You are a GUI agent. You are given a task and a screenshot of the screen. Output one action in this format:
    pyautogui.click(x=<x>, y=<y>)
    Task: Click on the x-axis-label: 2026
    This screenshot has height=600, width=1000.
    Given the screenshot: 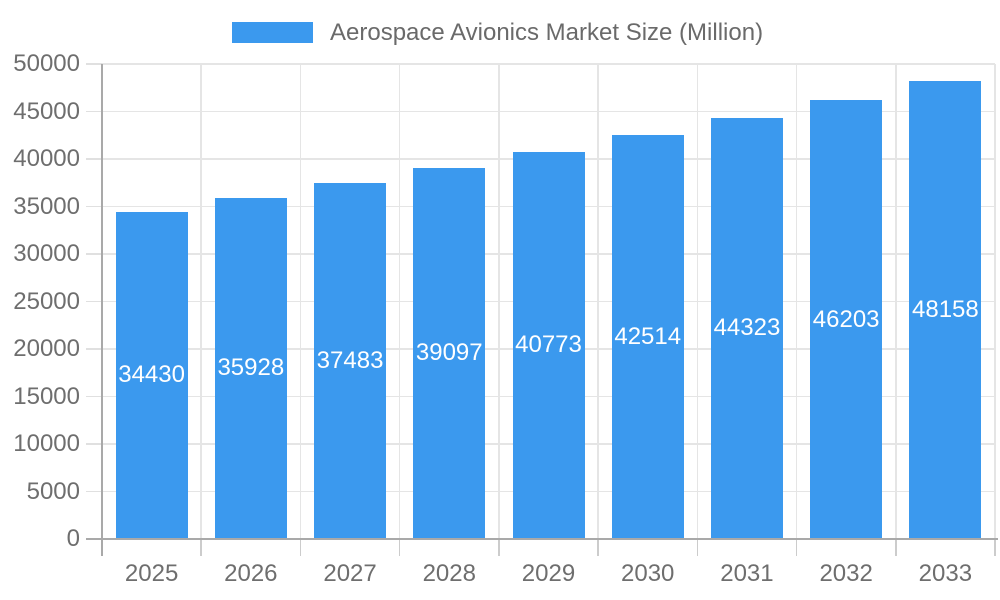 What is the action you would take?
    pyautogui.click(x=251, y=573)
    